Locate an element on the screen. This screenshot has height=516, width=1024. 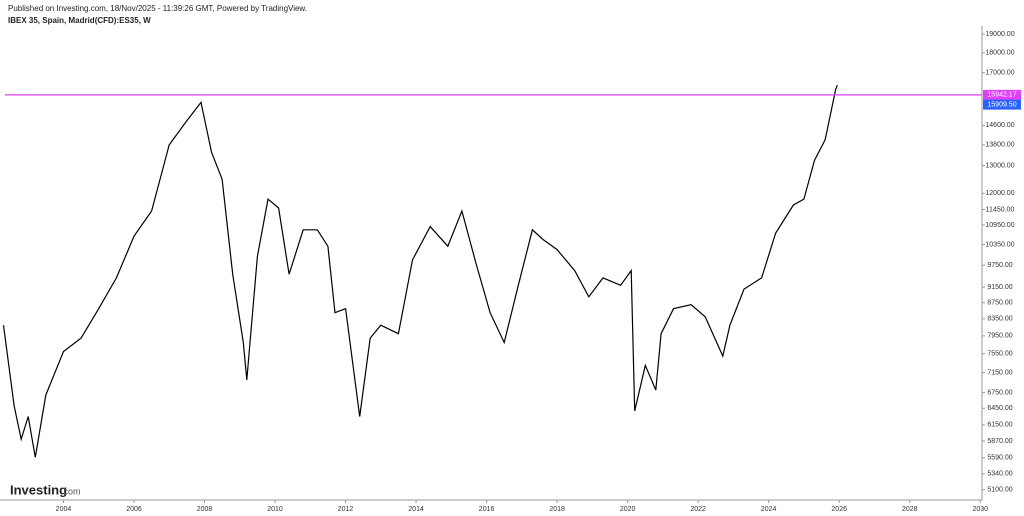
y-tick-label: 9150.00 is located at coordinates (999, 287).